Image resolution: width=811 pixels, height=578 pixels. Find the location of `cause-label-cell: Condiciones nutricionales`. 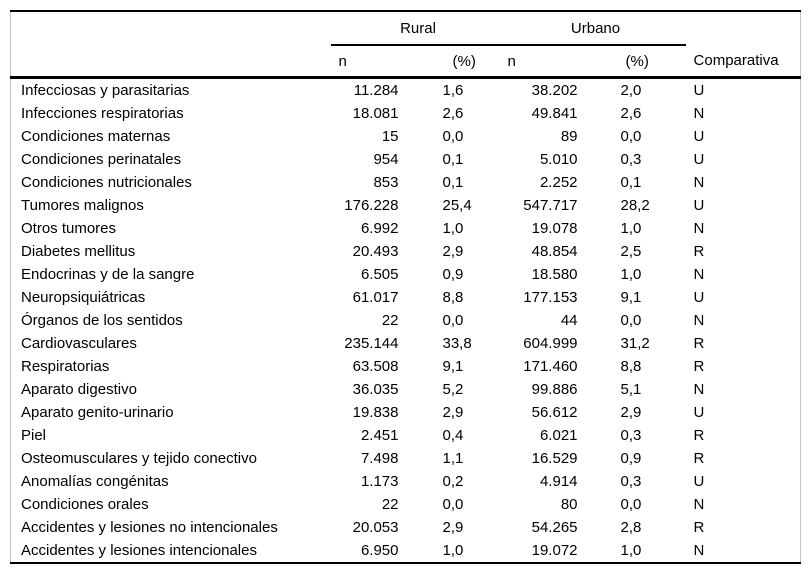

cause-label-cell: Condiciones nutricionales is located at coordinates (106, 182).